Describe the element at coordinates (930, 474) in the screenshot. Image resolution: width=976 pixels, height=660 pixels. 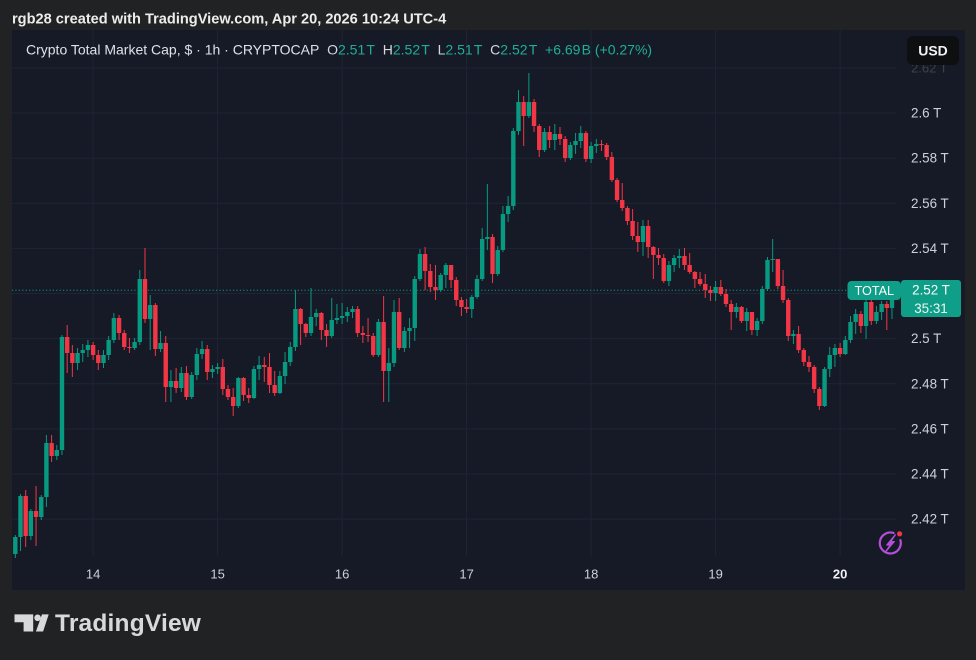
I see `svg-text: 2.44 T` at that location.